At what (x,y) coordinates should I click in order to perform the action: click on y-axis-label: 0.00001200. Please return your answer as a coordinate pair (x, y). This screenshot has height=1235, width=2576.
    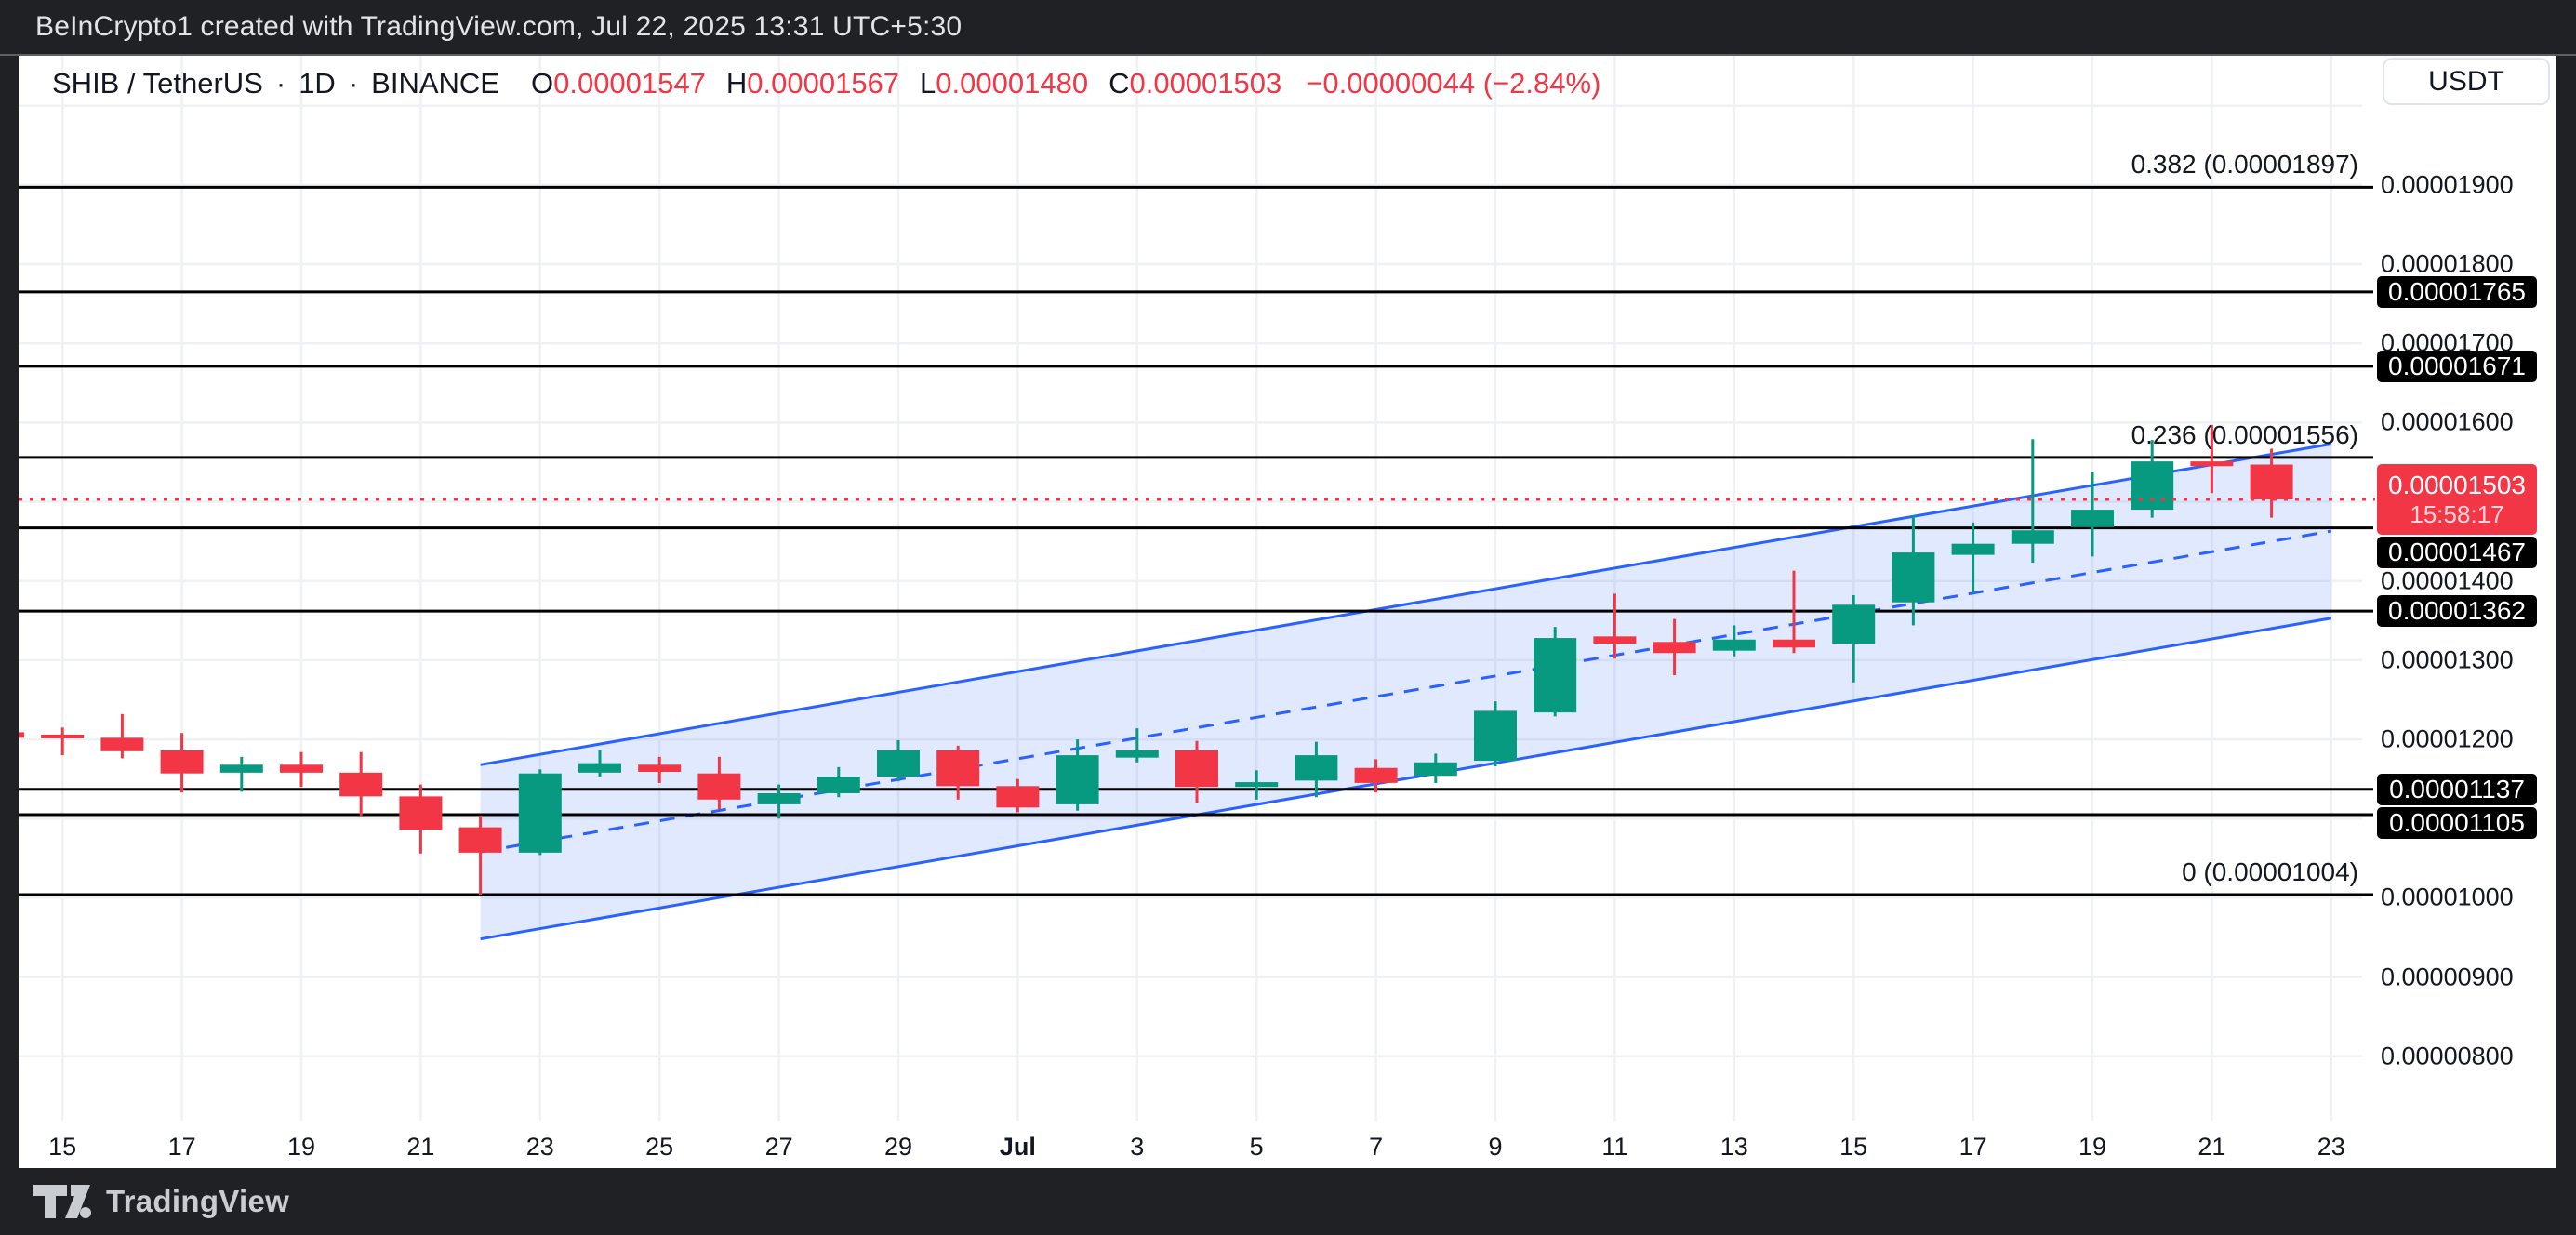
    Looking at the image, I should click on (2447, 738).